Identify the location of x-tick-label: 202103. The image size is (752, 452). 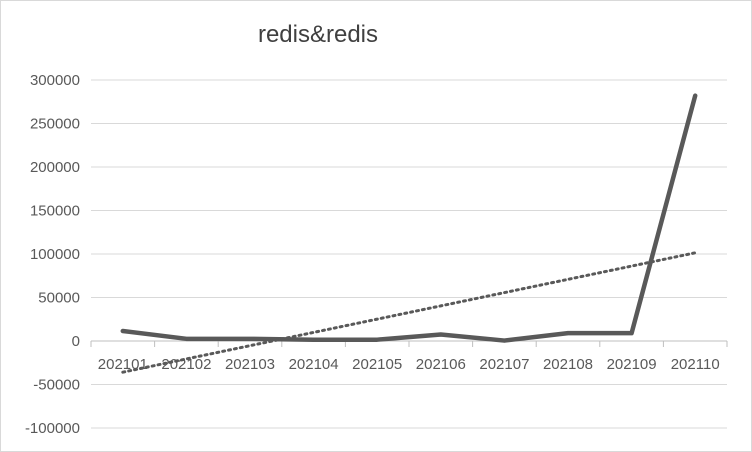
(250, 364).